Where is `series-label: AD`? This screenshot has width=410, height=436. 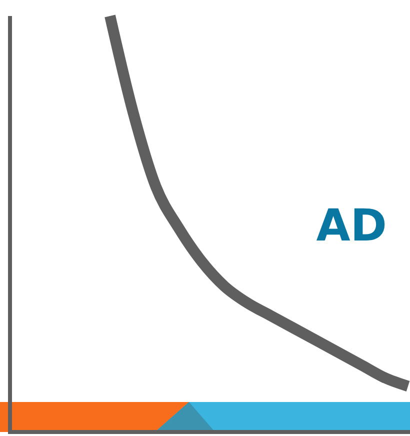 series-label: AD is located at coordinates (351, 226).